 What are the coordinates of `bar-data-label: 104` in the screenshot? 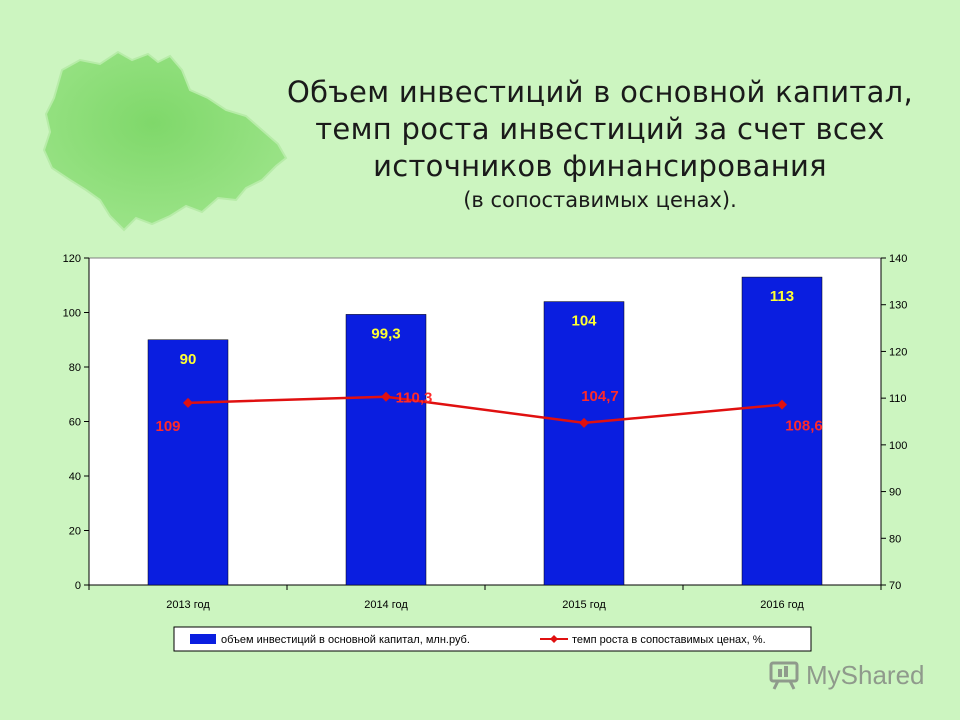 It's located at (584, 321).